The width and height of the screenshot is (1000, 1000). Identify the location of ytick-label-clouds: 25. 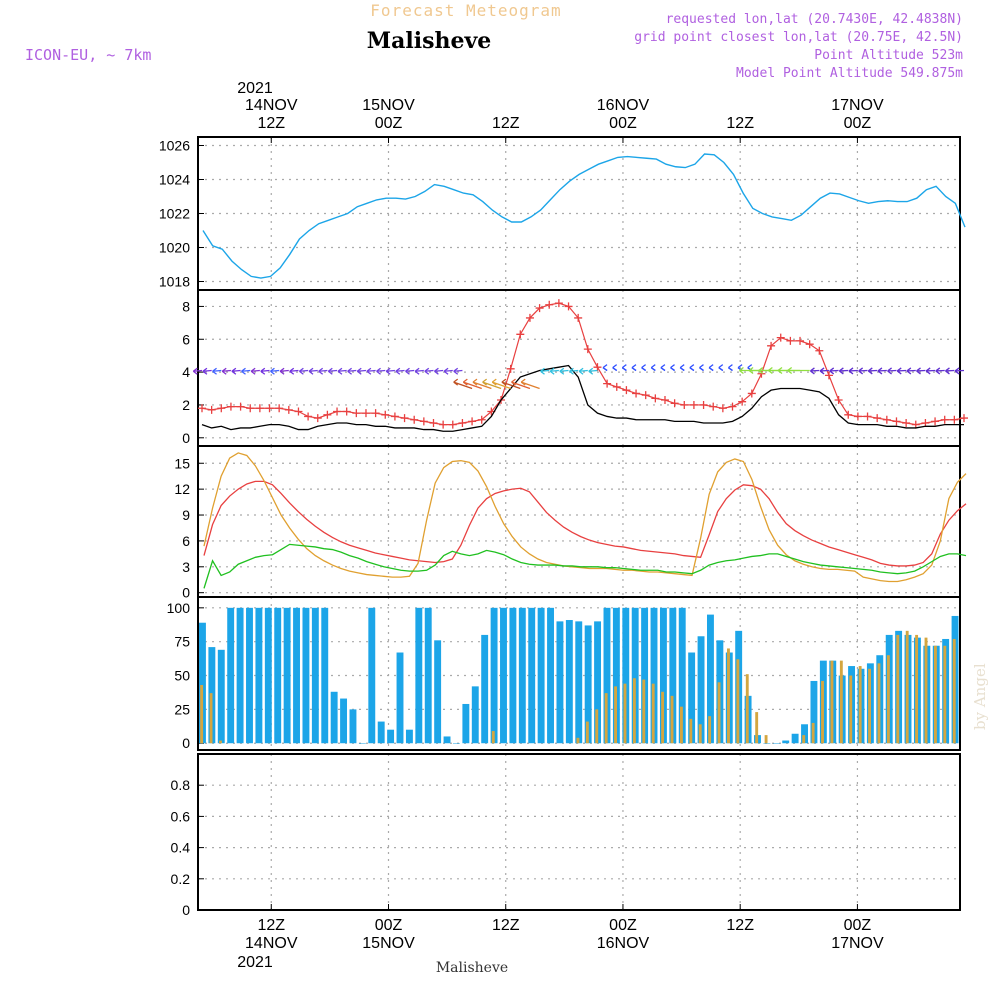
(182, 709).